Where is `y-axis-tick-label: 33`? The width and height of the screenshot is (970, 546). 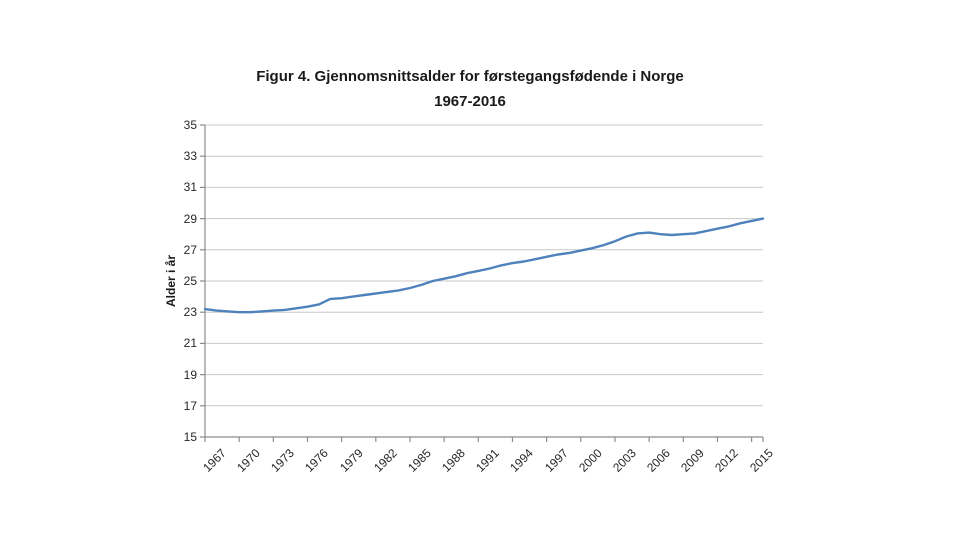
y-axis-tick-label: 33 is located at coordinates (190, 156).